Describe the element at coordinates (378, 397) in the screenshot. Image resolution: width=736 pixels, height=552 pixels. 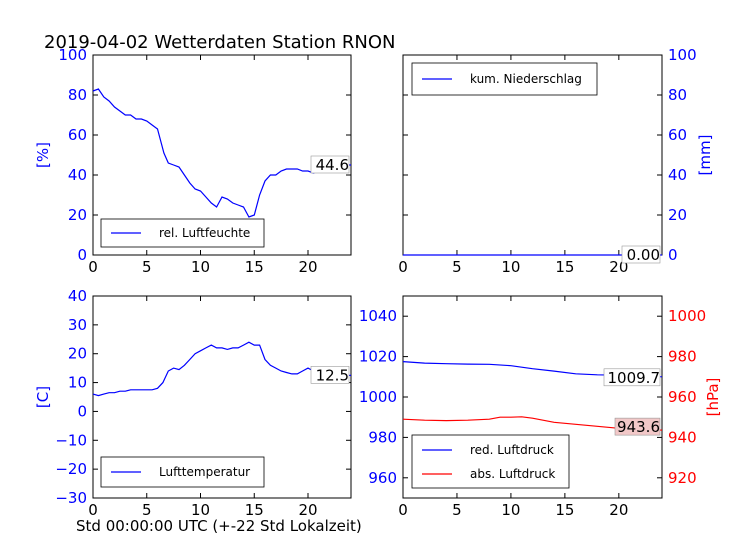
I see `y-tick-label: 1000` at that location.